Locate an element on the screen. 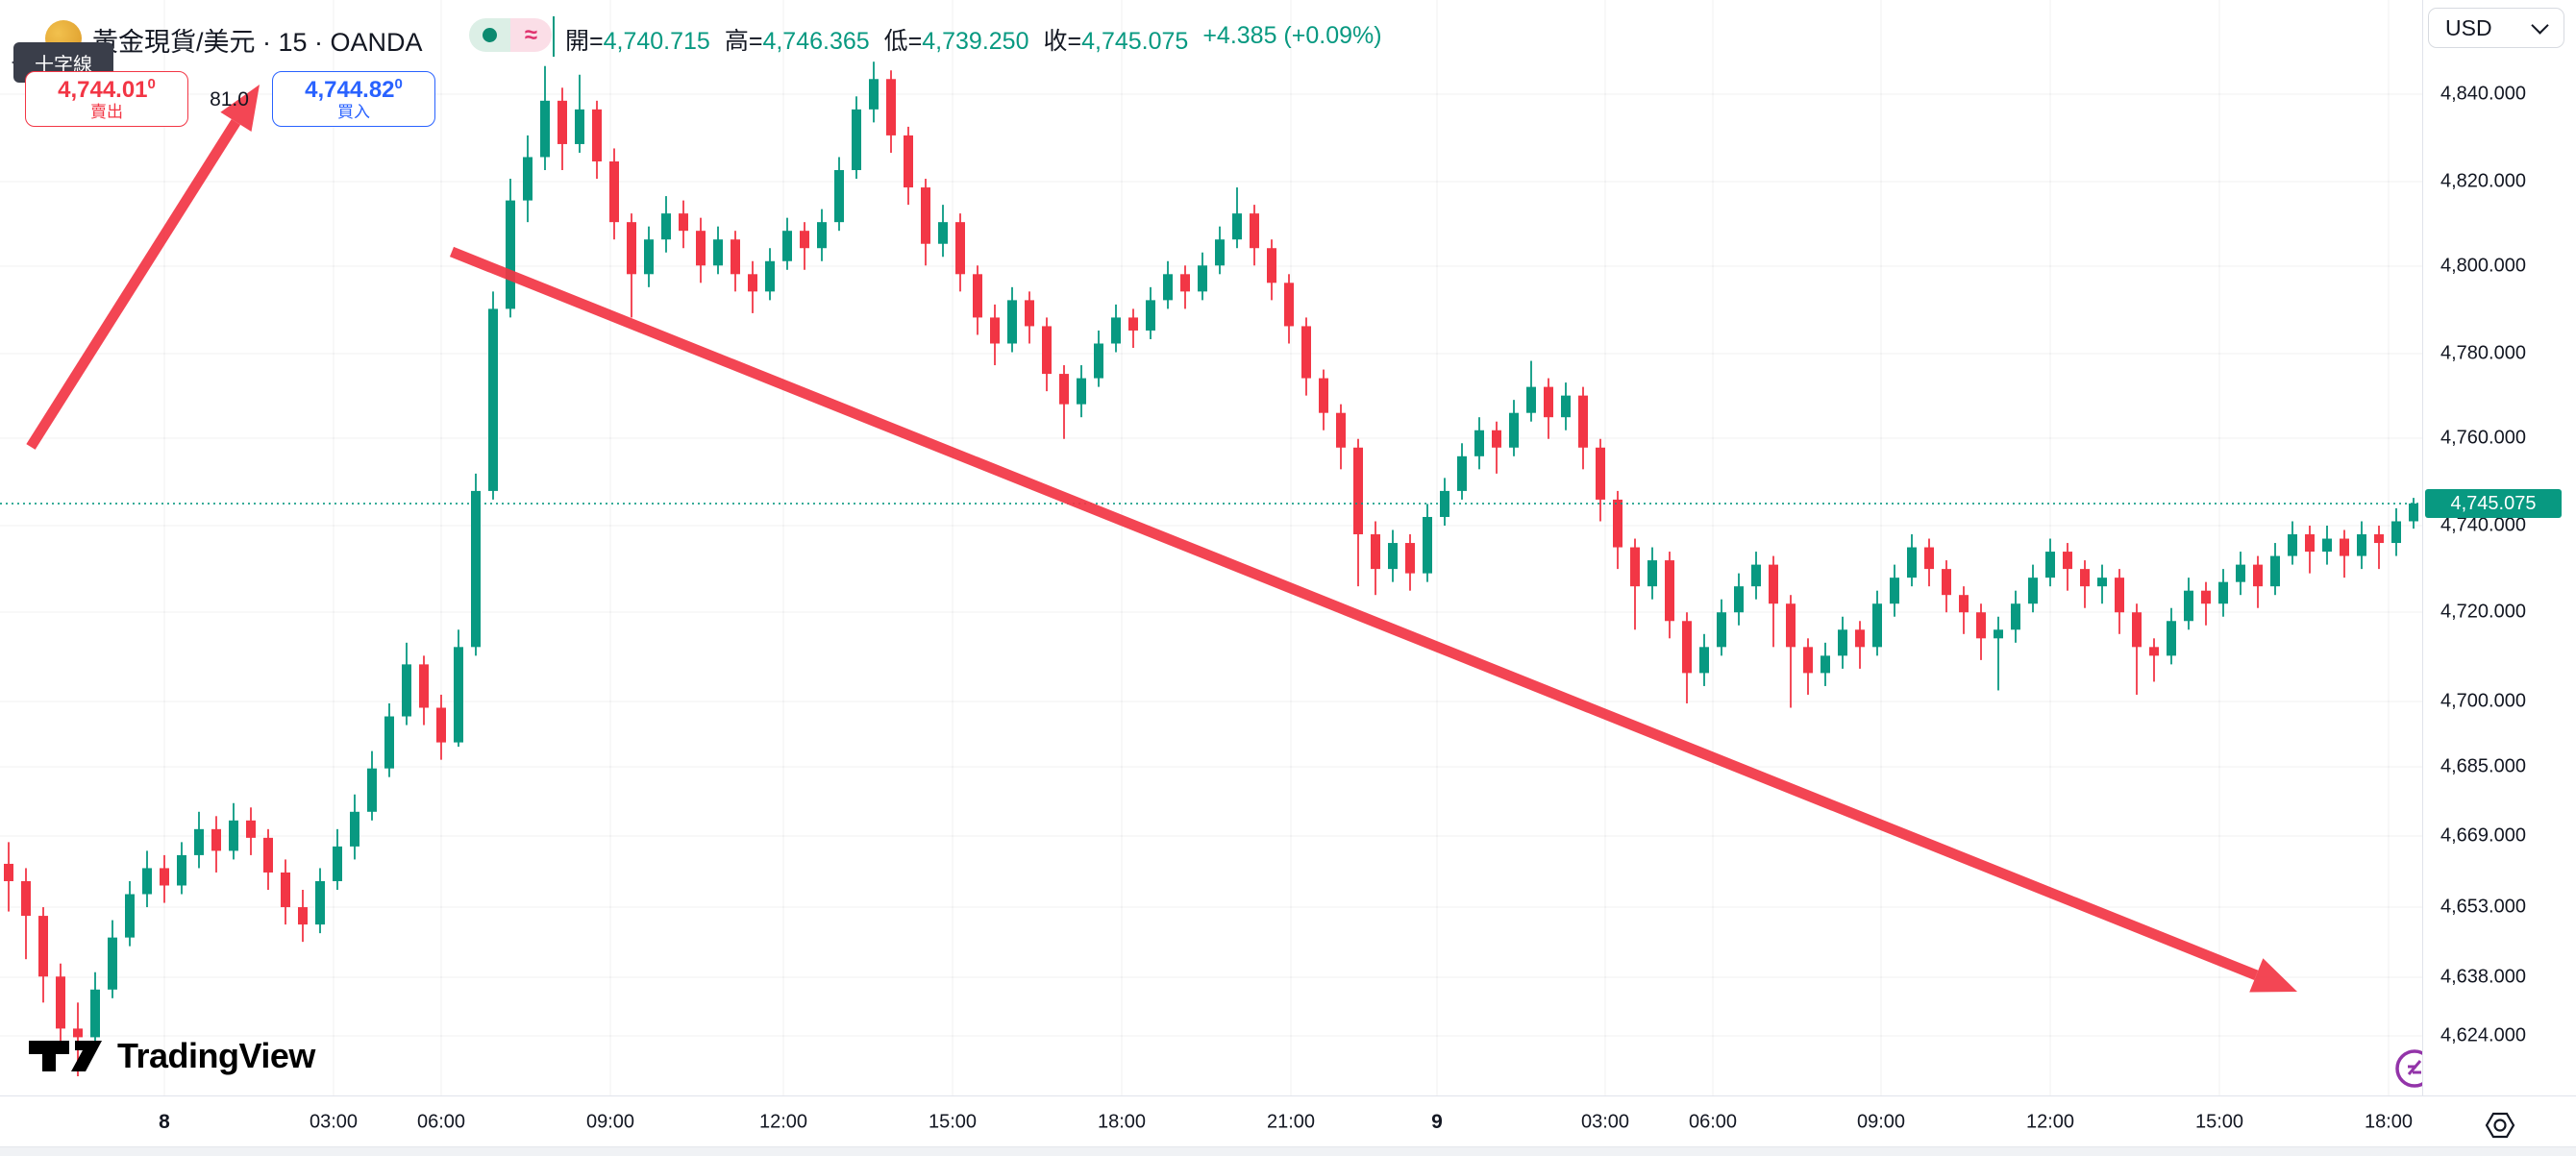 This screenshot has width=2576, height=1156. price-axis-label: 4,840.000 is located at coordinates (2483, 94).